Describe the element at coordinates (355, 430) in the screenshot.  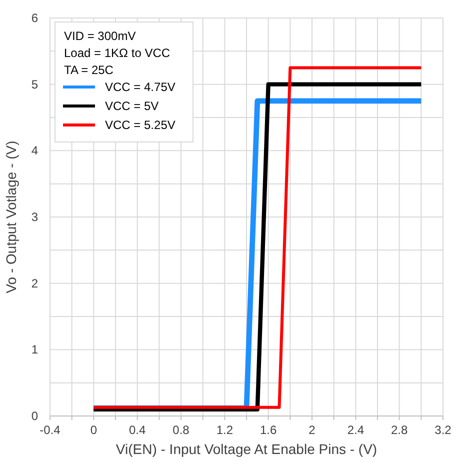
I see `x-tick-label: 2.4` at that location.